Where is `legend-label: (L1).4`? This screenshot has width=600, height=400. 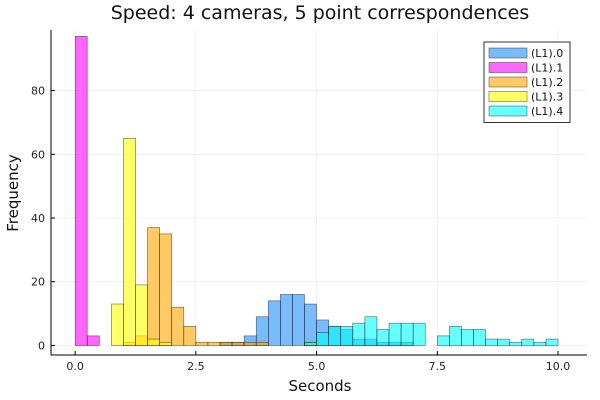
legend-label: (L1).4 is located at coordinates (547, 111).